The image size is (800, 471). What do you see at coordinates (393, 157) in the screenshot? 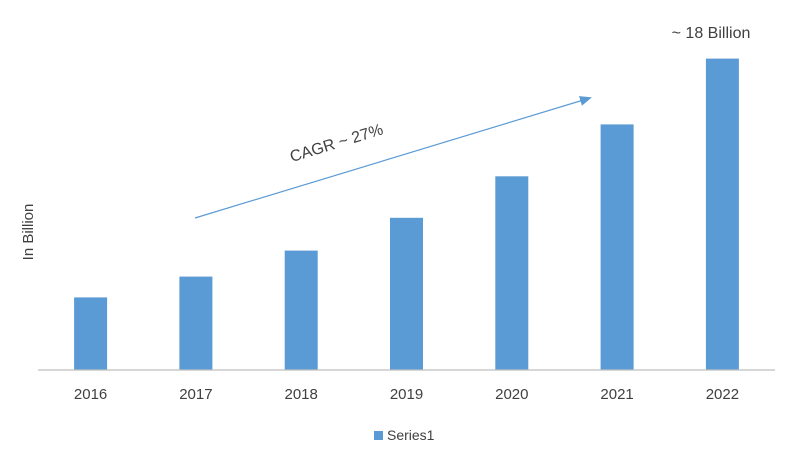
I see `cagr-arrow` at bounding box center [393, 157].